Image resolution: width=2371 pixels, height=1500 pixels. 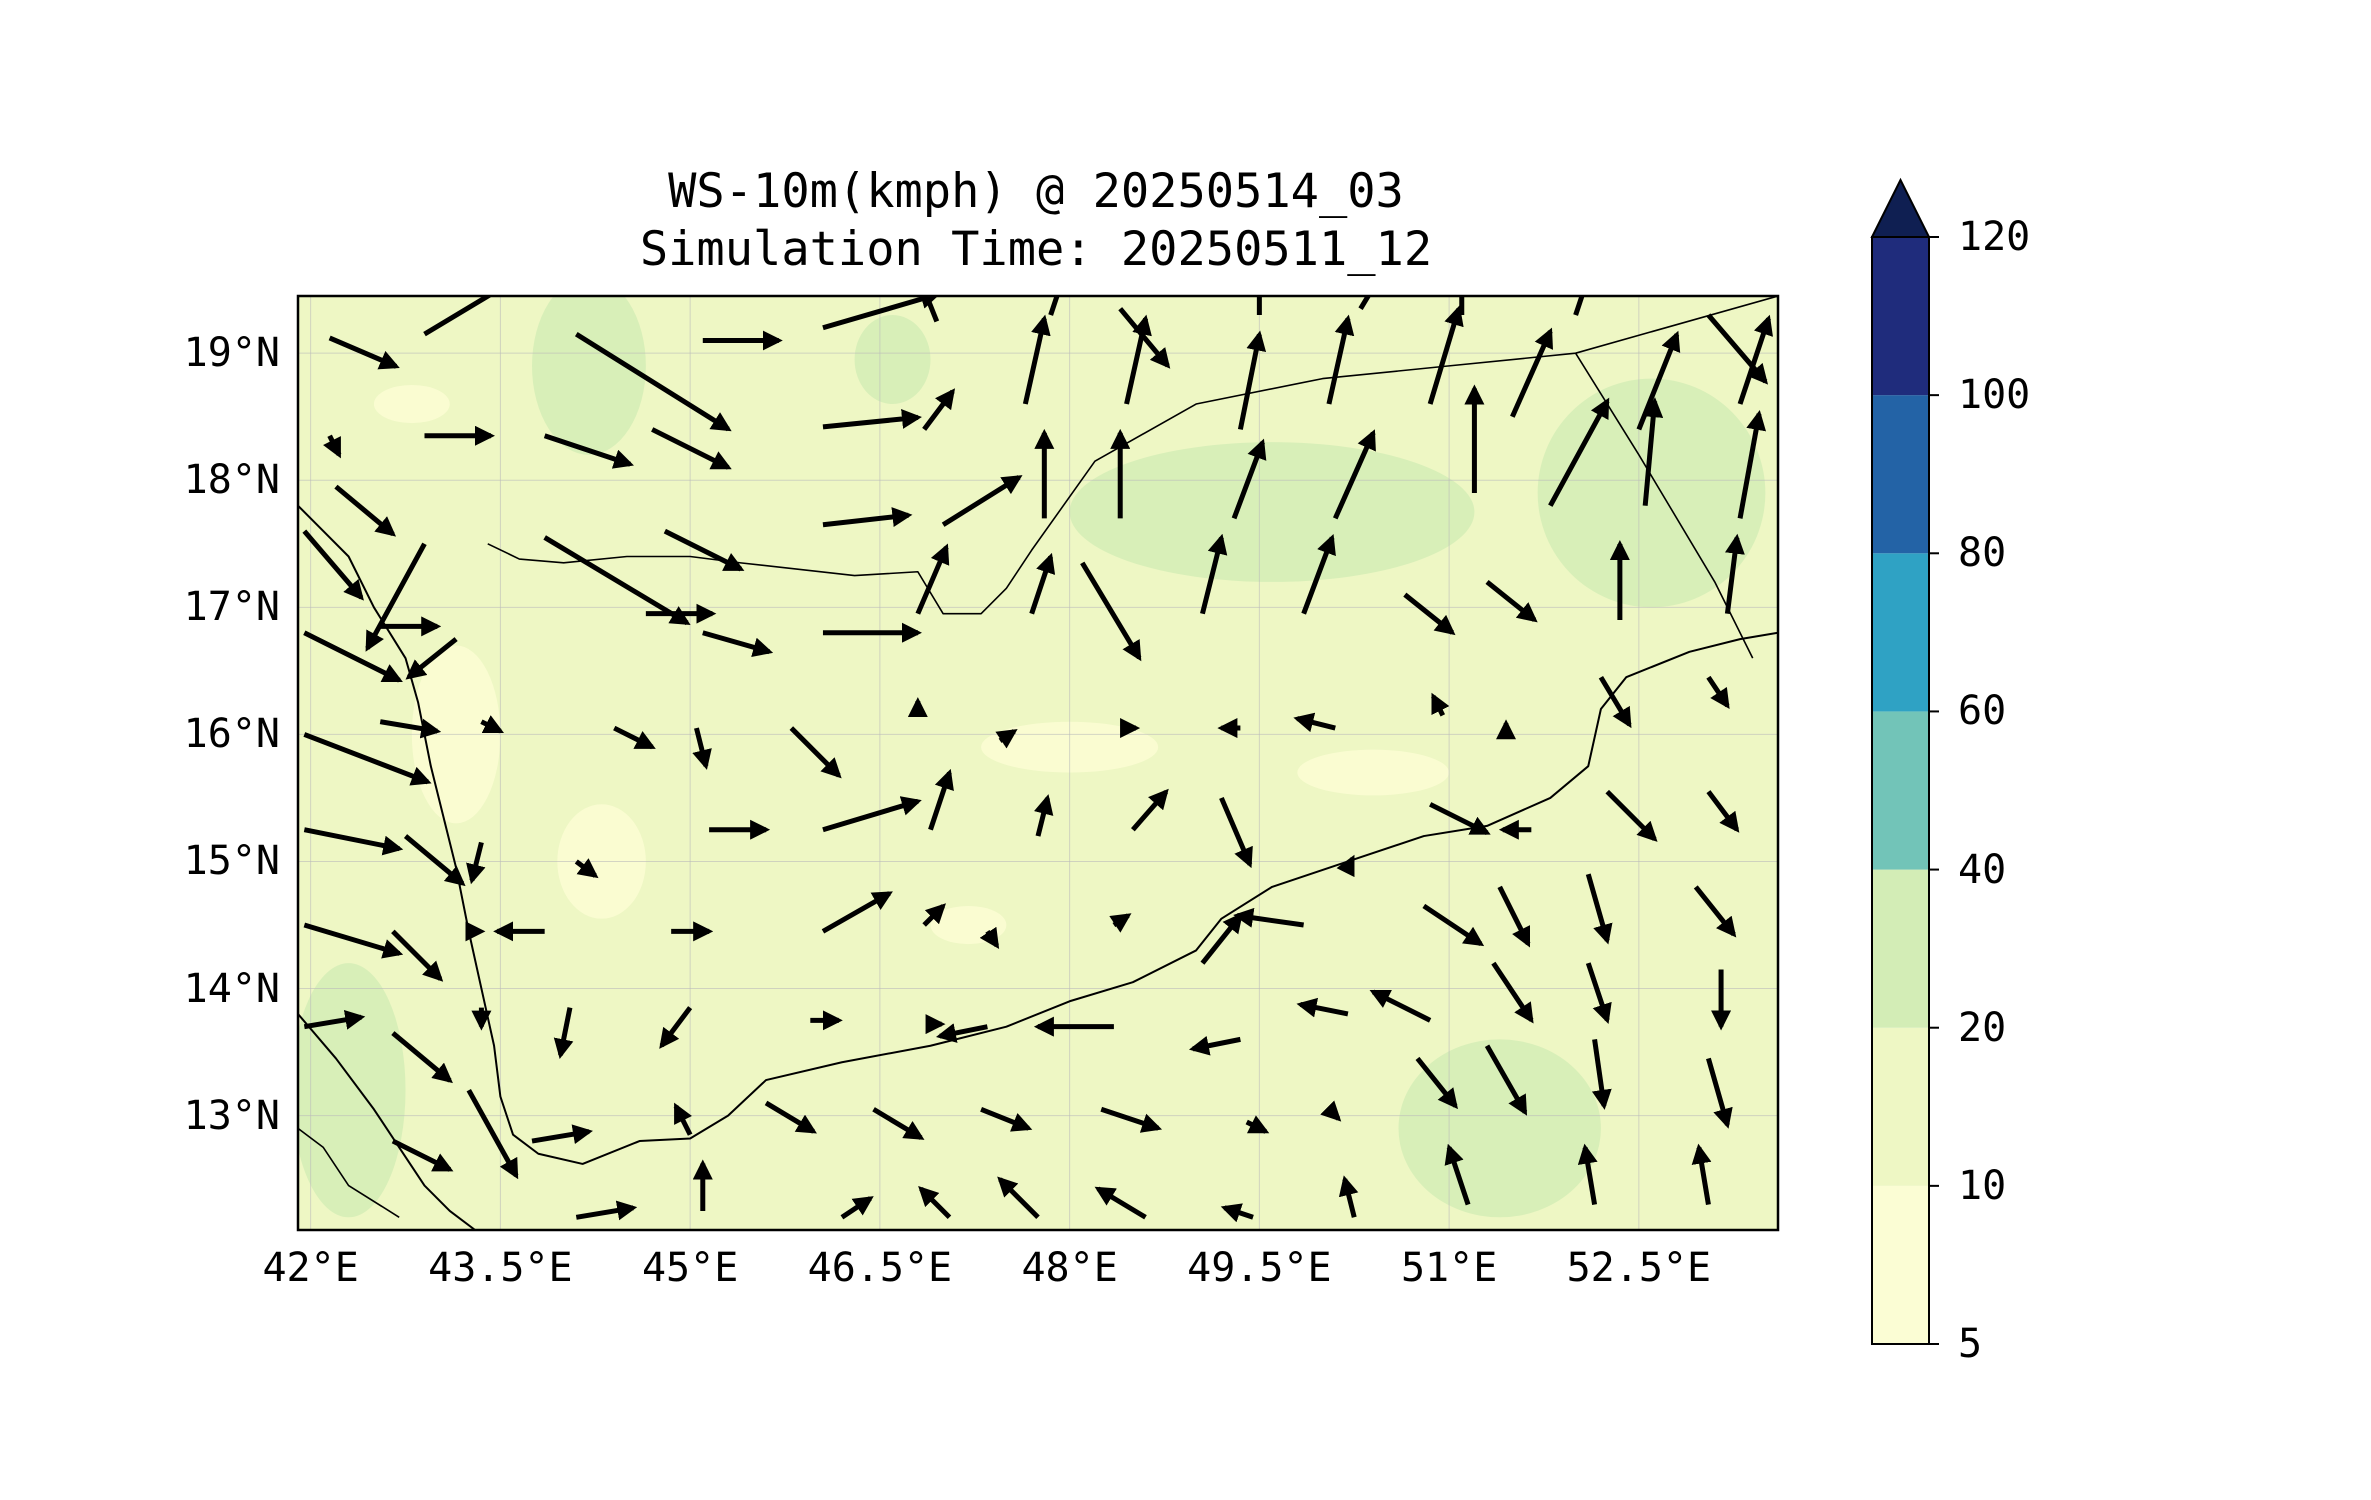 I want to click on latitude-tick-label: 15°N, so click(x=231, y=861).